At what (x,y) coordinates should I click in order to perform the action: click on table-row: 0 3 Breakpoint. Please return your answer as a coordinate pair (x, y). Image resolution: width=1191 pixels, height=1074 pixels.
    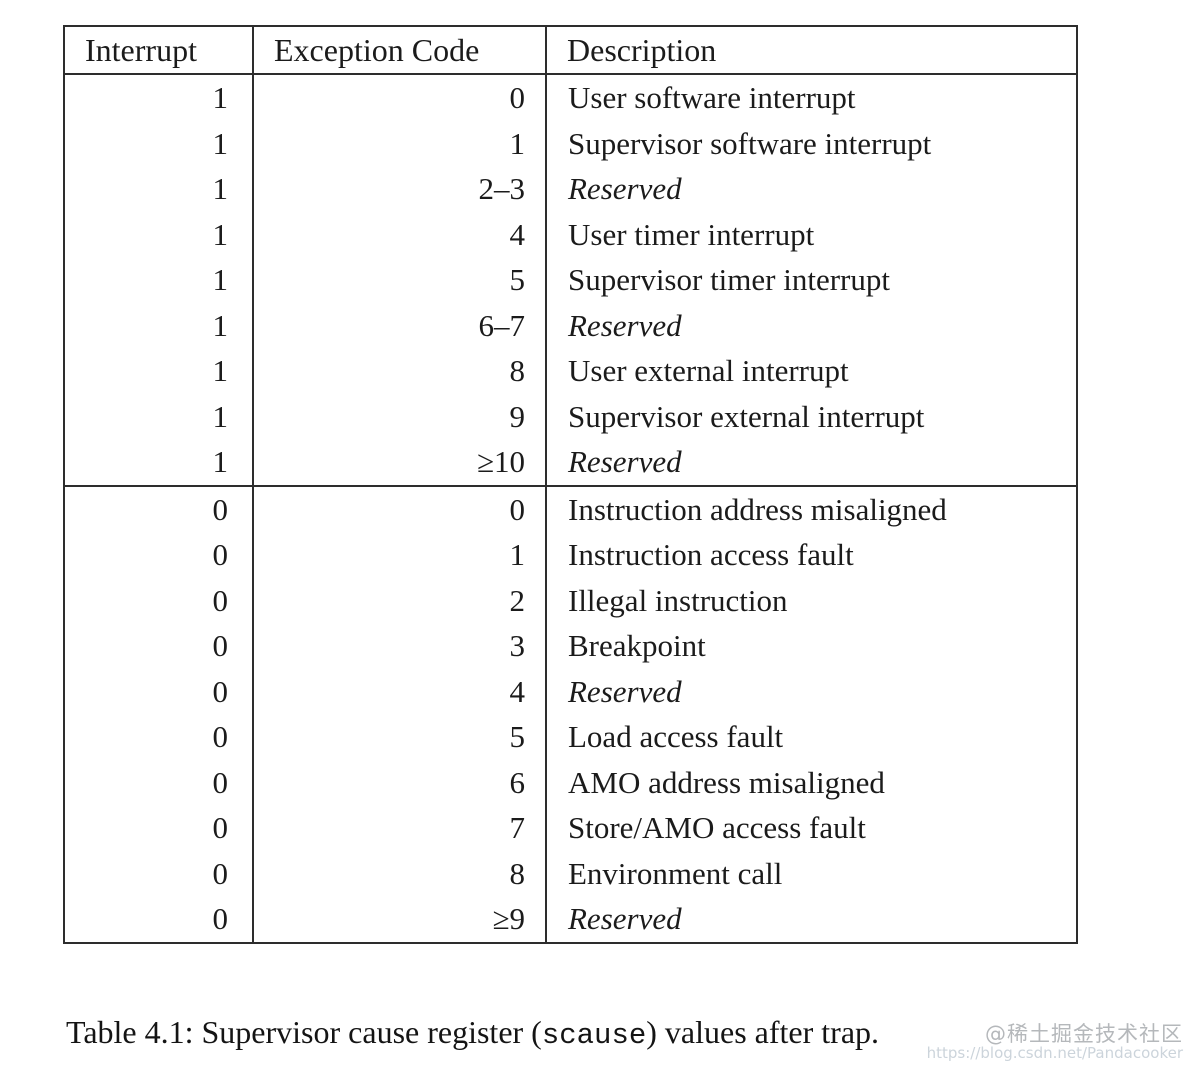
    Looking at the image, I should click on (570, 646).